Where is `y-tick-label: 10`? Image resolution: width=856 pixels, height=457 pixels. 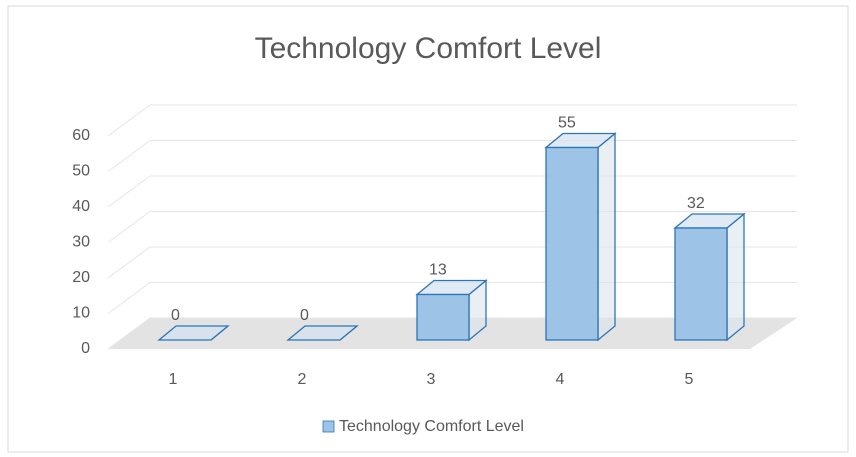 y-tick-label: 10 is located at coordinates (81, 313).